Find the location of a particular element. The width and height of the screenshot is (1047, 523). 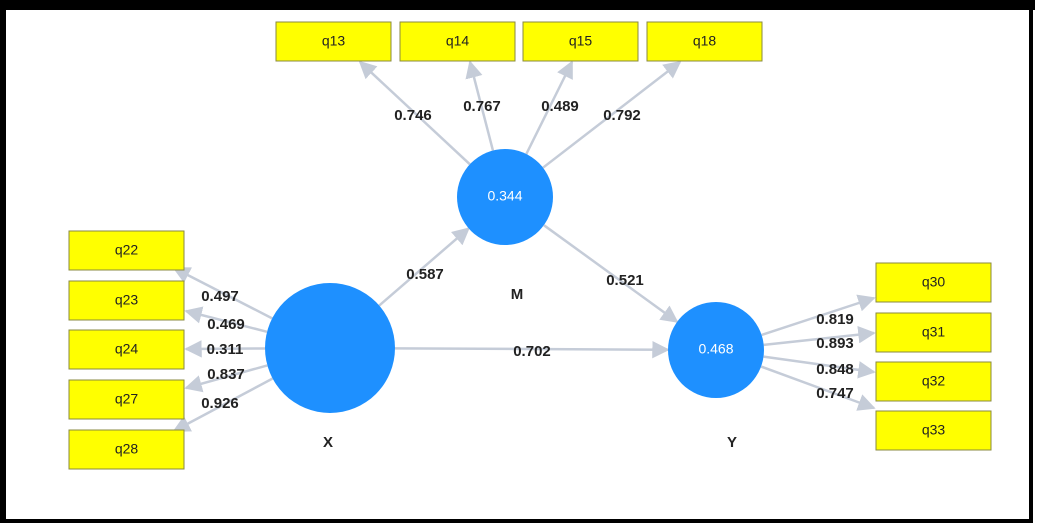

loading: 0.746 is located at coordinates (413, 115).